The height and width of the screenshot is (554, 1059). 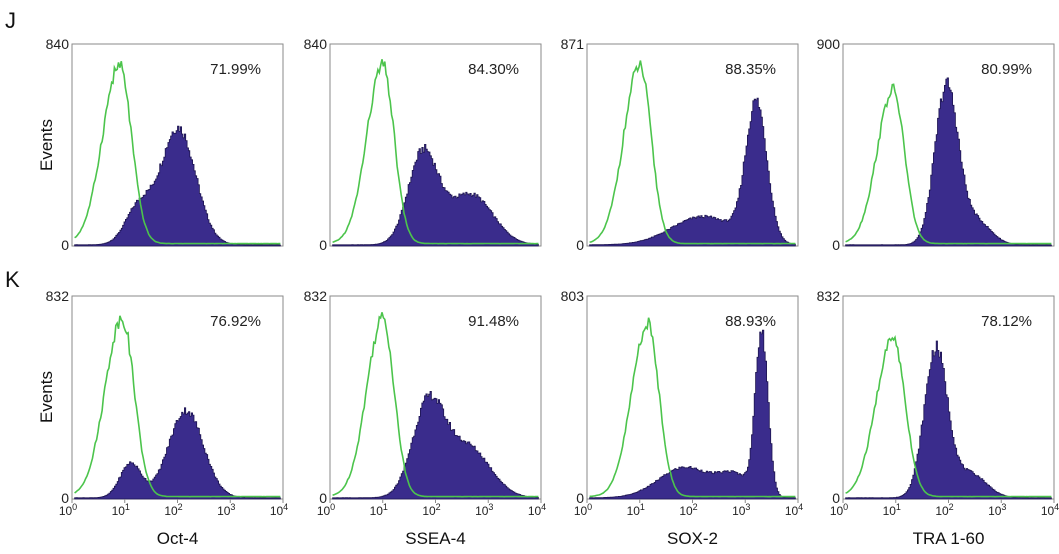 I want to click on y-max-label: 900, so click(x=829, y=44).